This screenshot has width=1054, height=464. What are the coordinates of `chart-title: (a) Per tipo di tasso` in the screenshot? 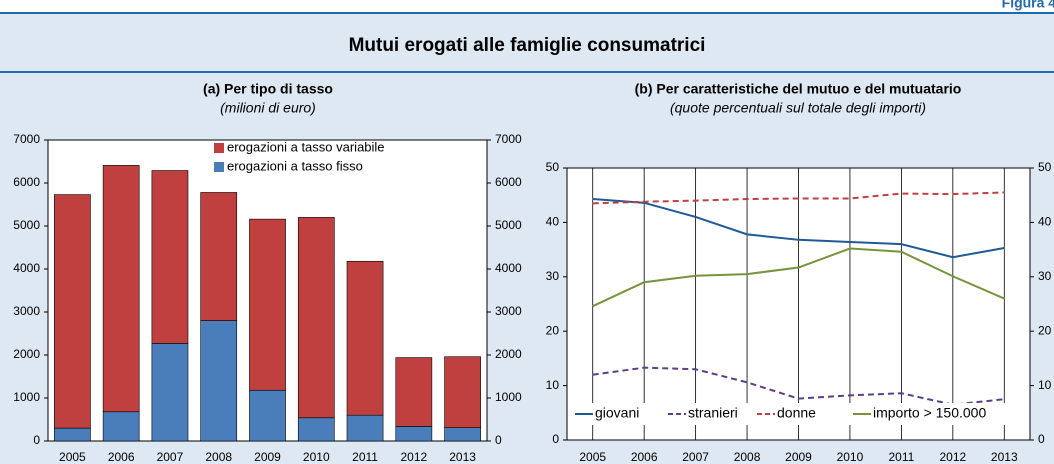 It's located at (268, 89).